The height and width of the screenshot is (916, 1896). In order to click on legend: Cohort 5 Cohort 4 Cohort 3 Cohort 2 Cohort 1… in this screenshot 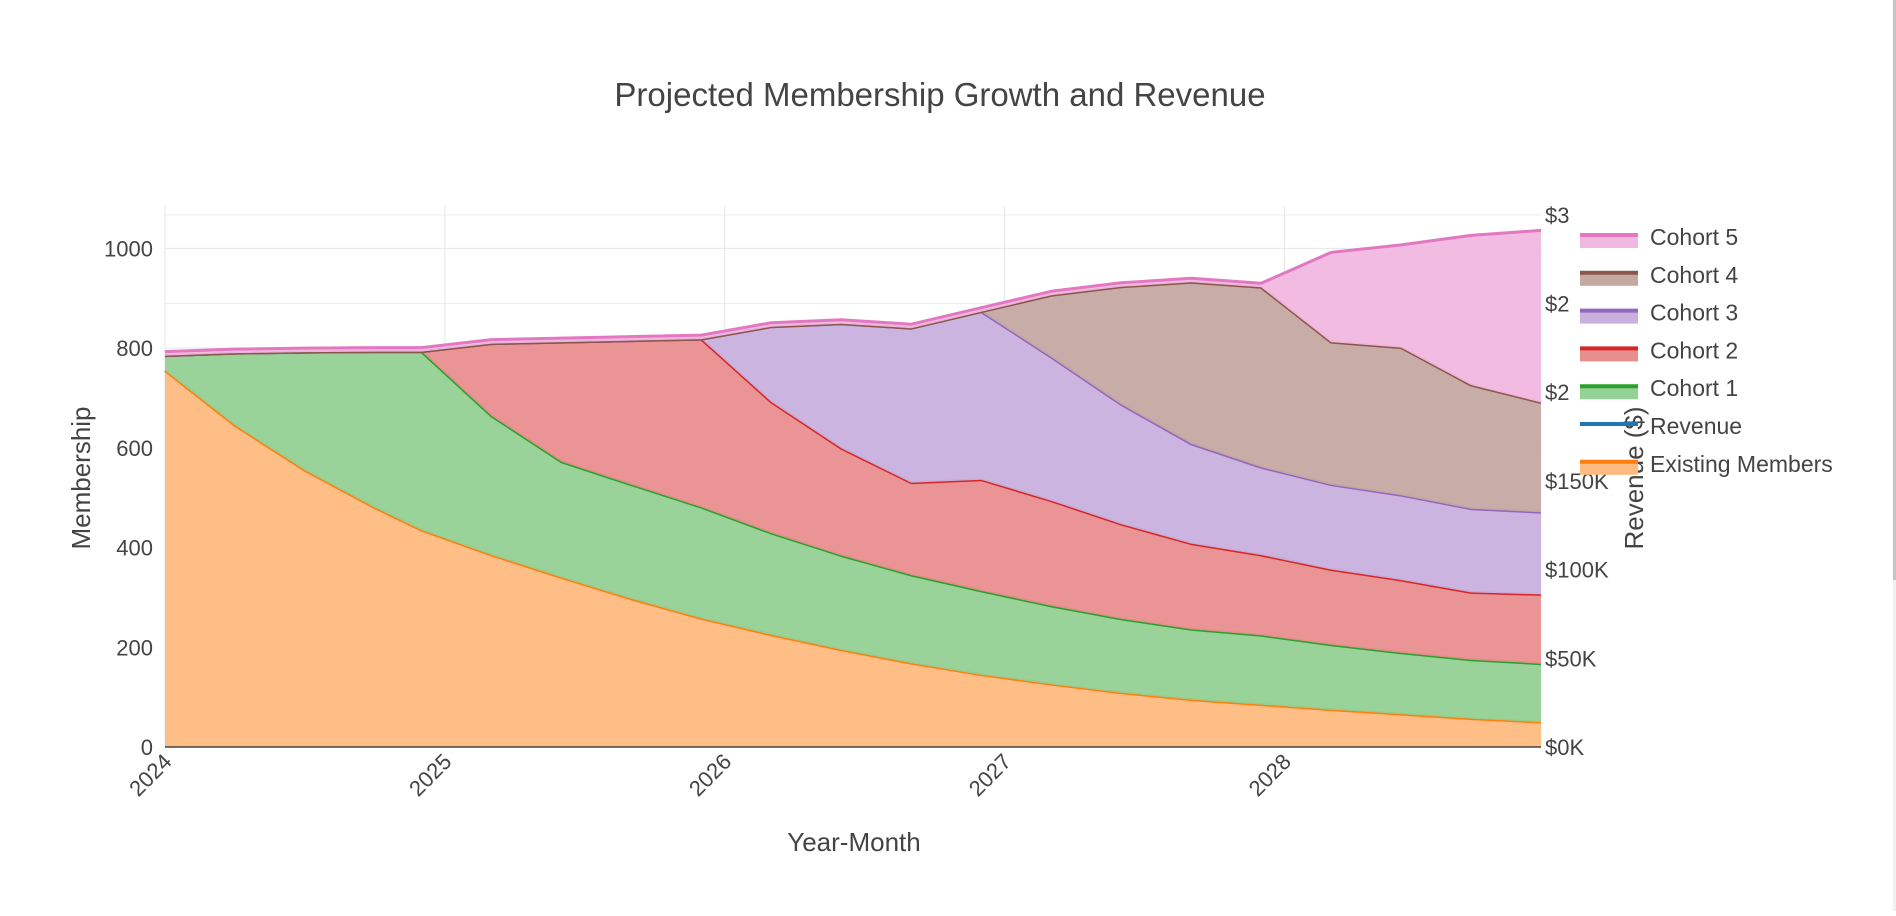, I will do `click(1706, 350)`.